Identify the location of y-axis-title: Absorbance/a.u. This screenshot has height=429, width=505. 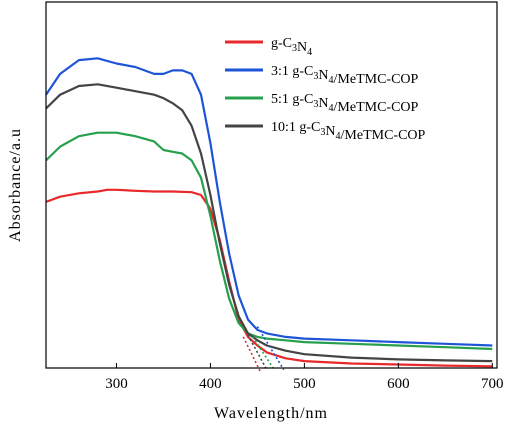
(15, 185).